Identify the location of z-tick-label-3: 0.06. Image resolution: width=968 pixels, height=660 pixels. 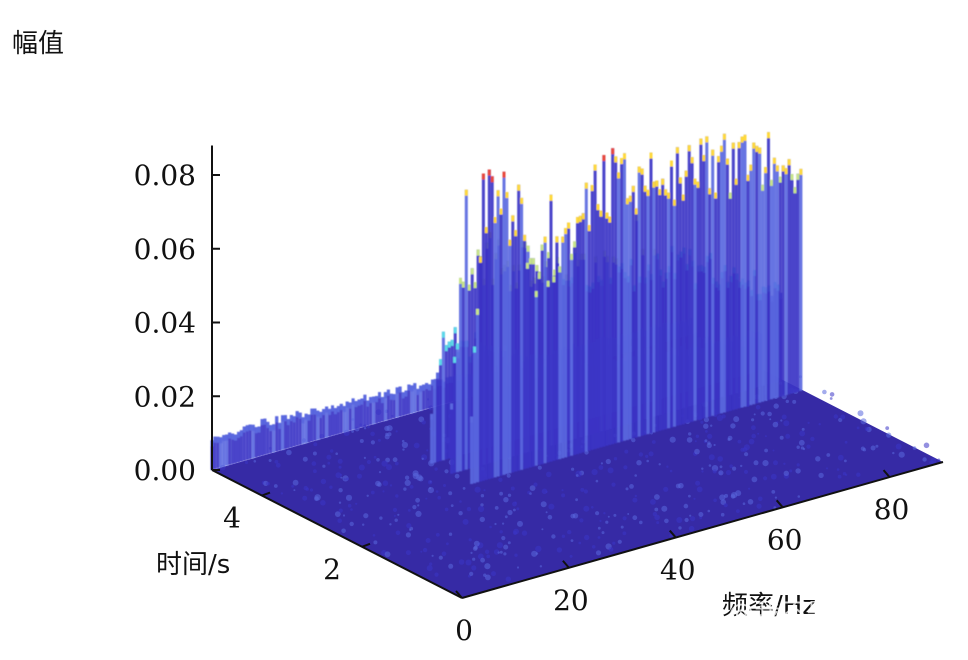
(165, 249).